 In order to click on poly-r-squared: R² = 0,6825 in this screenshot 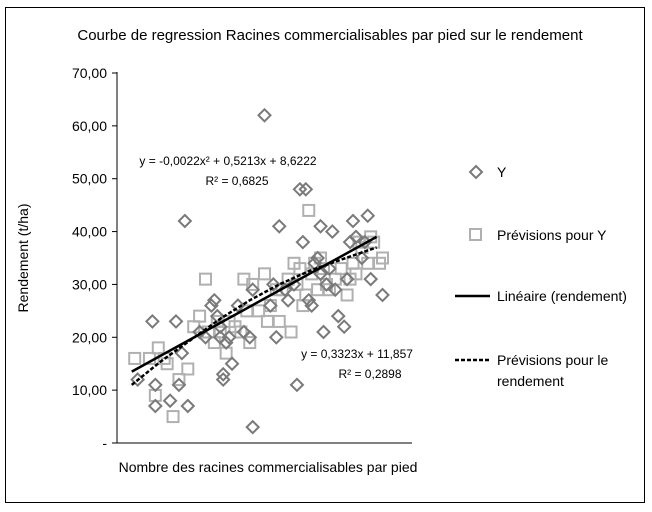, I will do `click(236, 181)`.